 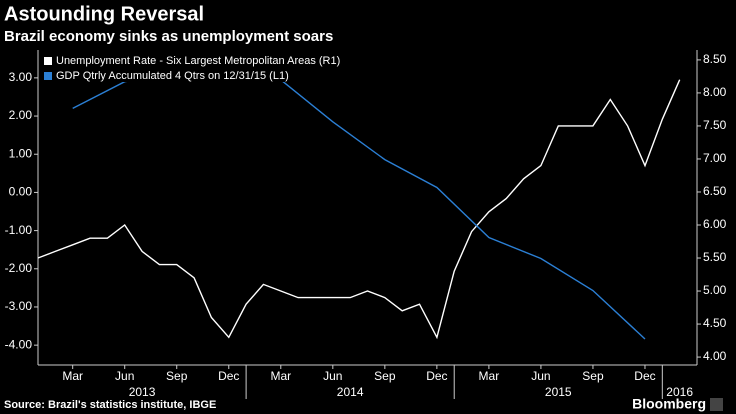 What do you see at coordinates (19, 306) in the screenshot?
I see `y-tick-label: -3.00` at bounding box center [19, 306].